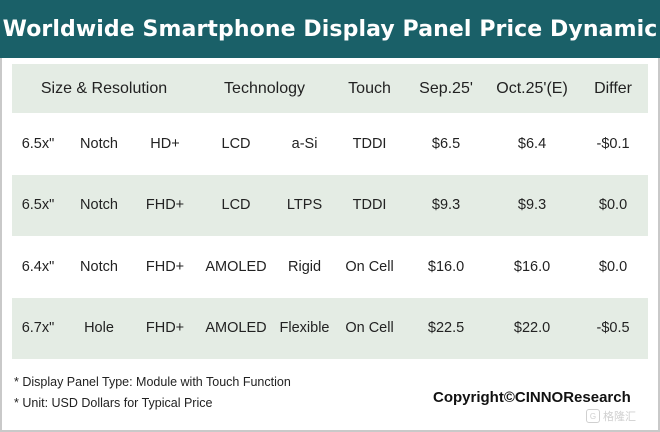 The image size is (660, 432). Describe the element at coordinates (532, 397) in the screenshot. I see `copyright-text: Copyright©CINNOResearch` at that location.